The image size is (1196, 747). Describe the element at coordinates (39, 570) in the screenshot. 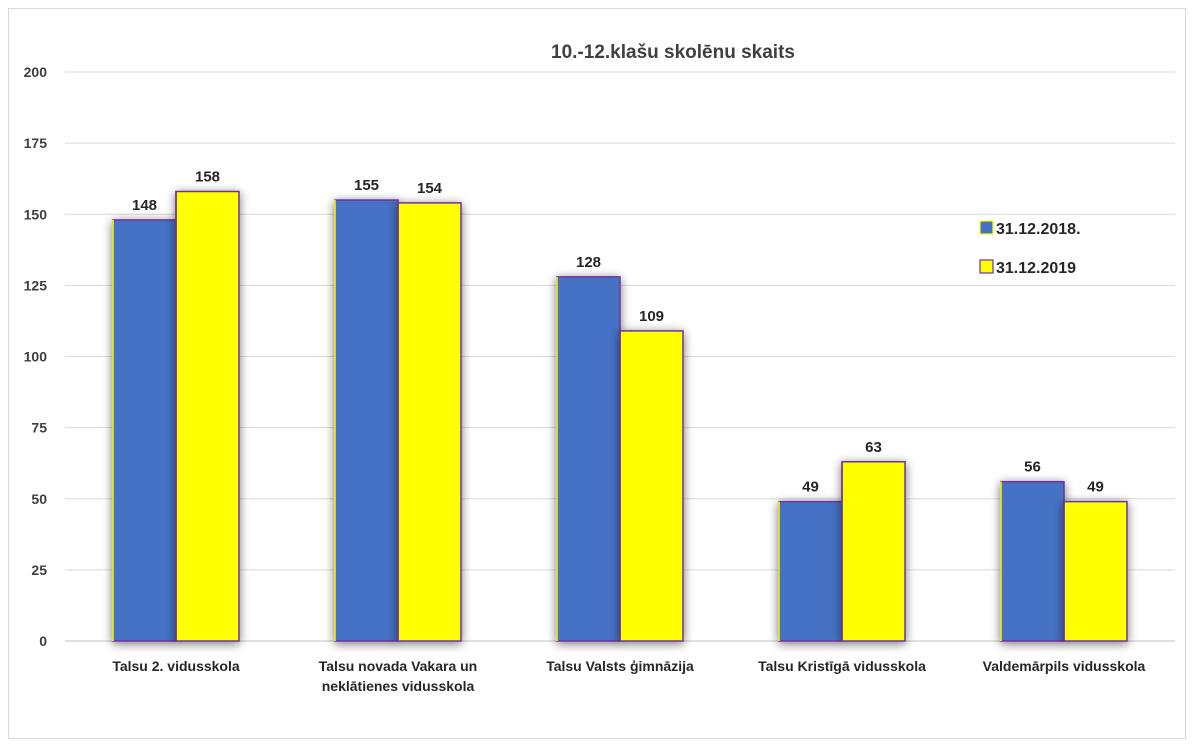

I see `y-tick-label: 25` at that location.